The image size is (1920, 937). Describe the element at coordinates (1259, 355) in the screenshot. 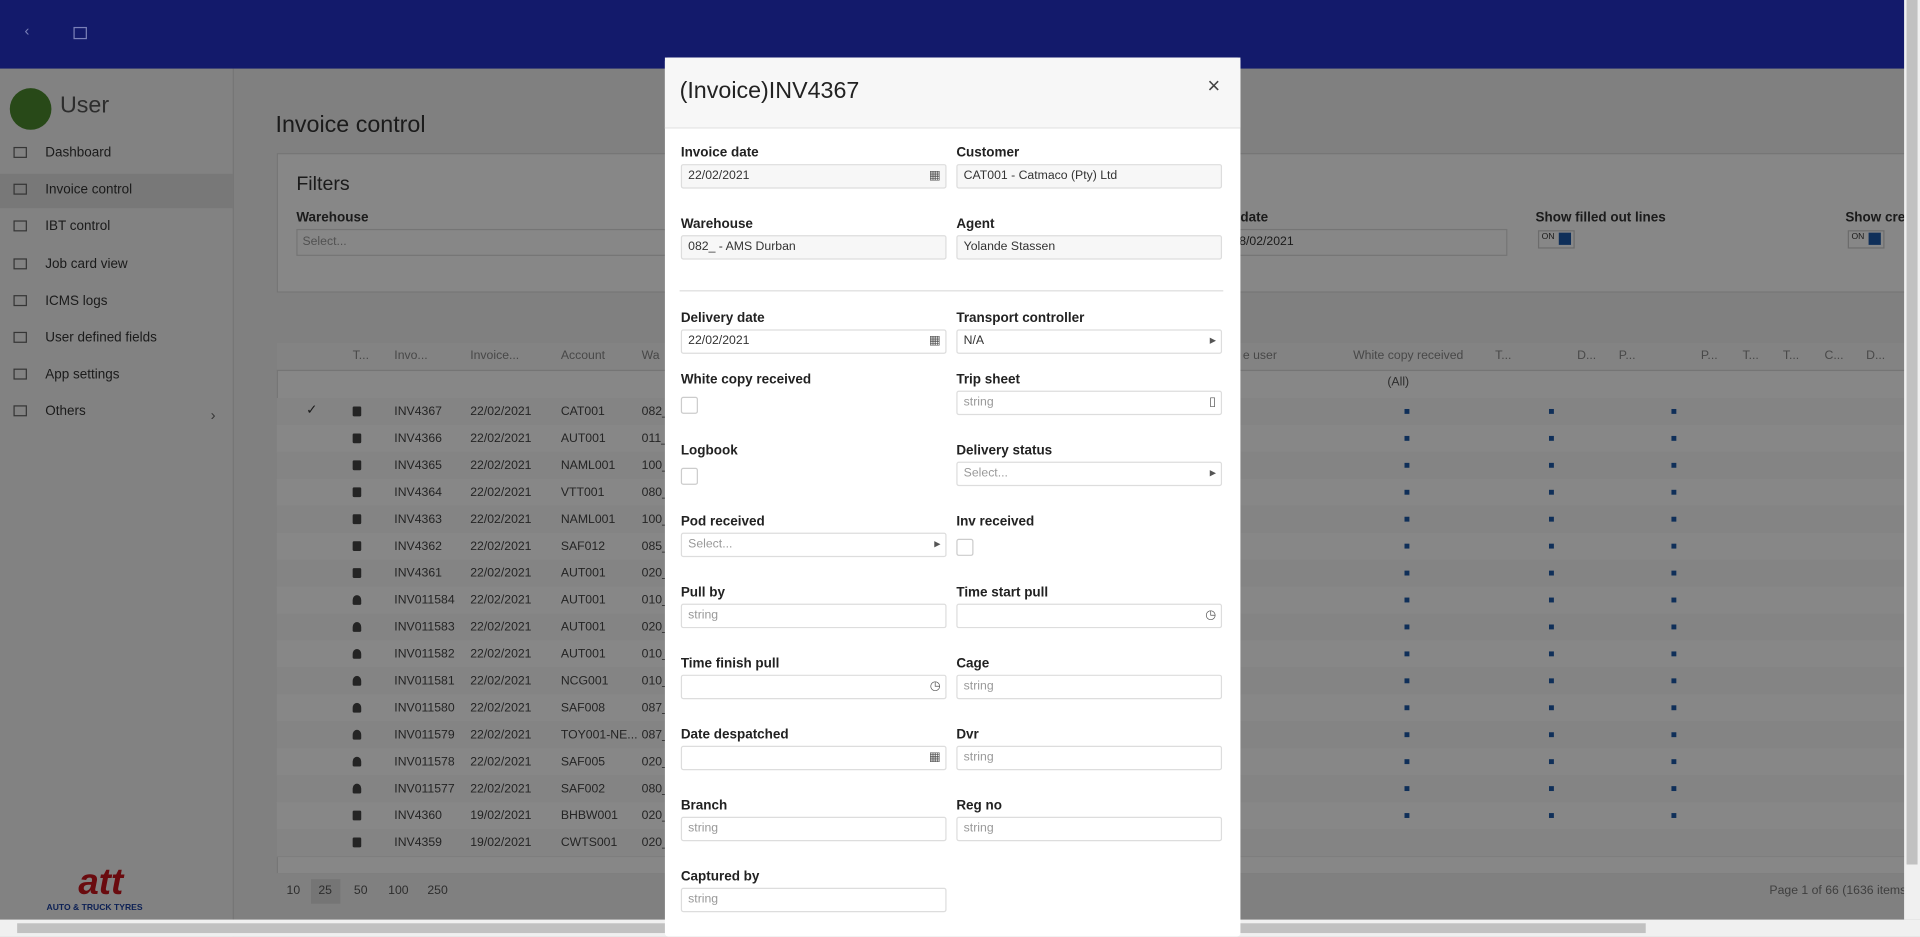

I see `column-header: e user` at that location.